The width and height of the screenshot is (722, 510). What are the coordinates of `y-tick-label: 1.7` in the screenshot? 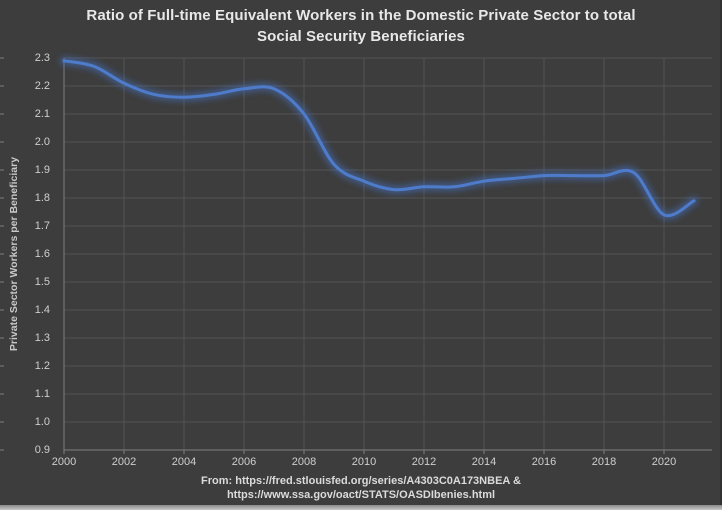 It's located at (42, 226).